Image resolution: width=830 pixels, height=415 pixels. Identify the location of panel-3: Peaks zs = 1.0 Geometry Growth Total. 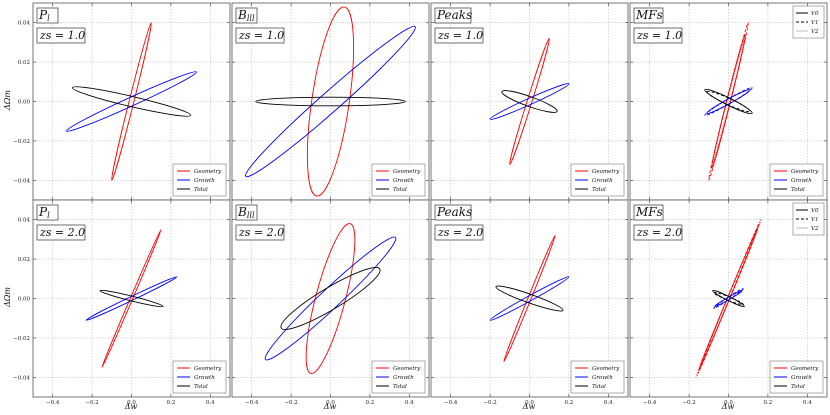
(529, 101).